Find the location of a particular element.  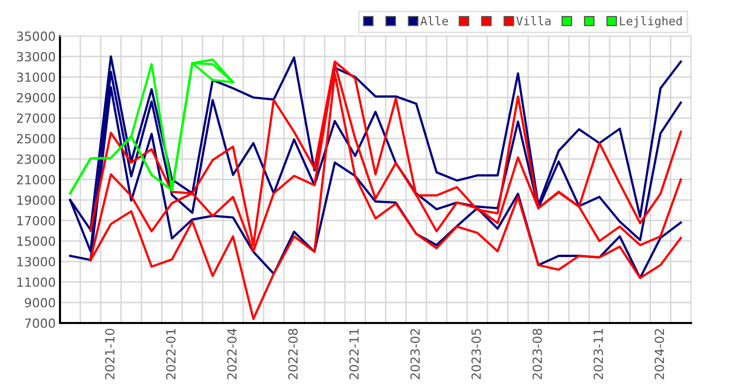

y-tick-label: 29000 is located at coordinates (35, 97).